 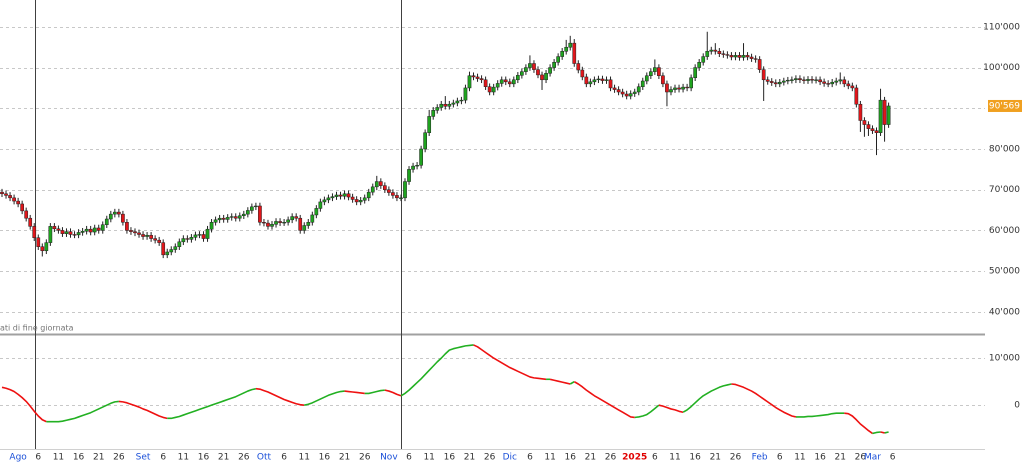 I want to click on y-tick-label: 0, so click(x=1017, y=406).